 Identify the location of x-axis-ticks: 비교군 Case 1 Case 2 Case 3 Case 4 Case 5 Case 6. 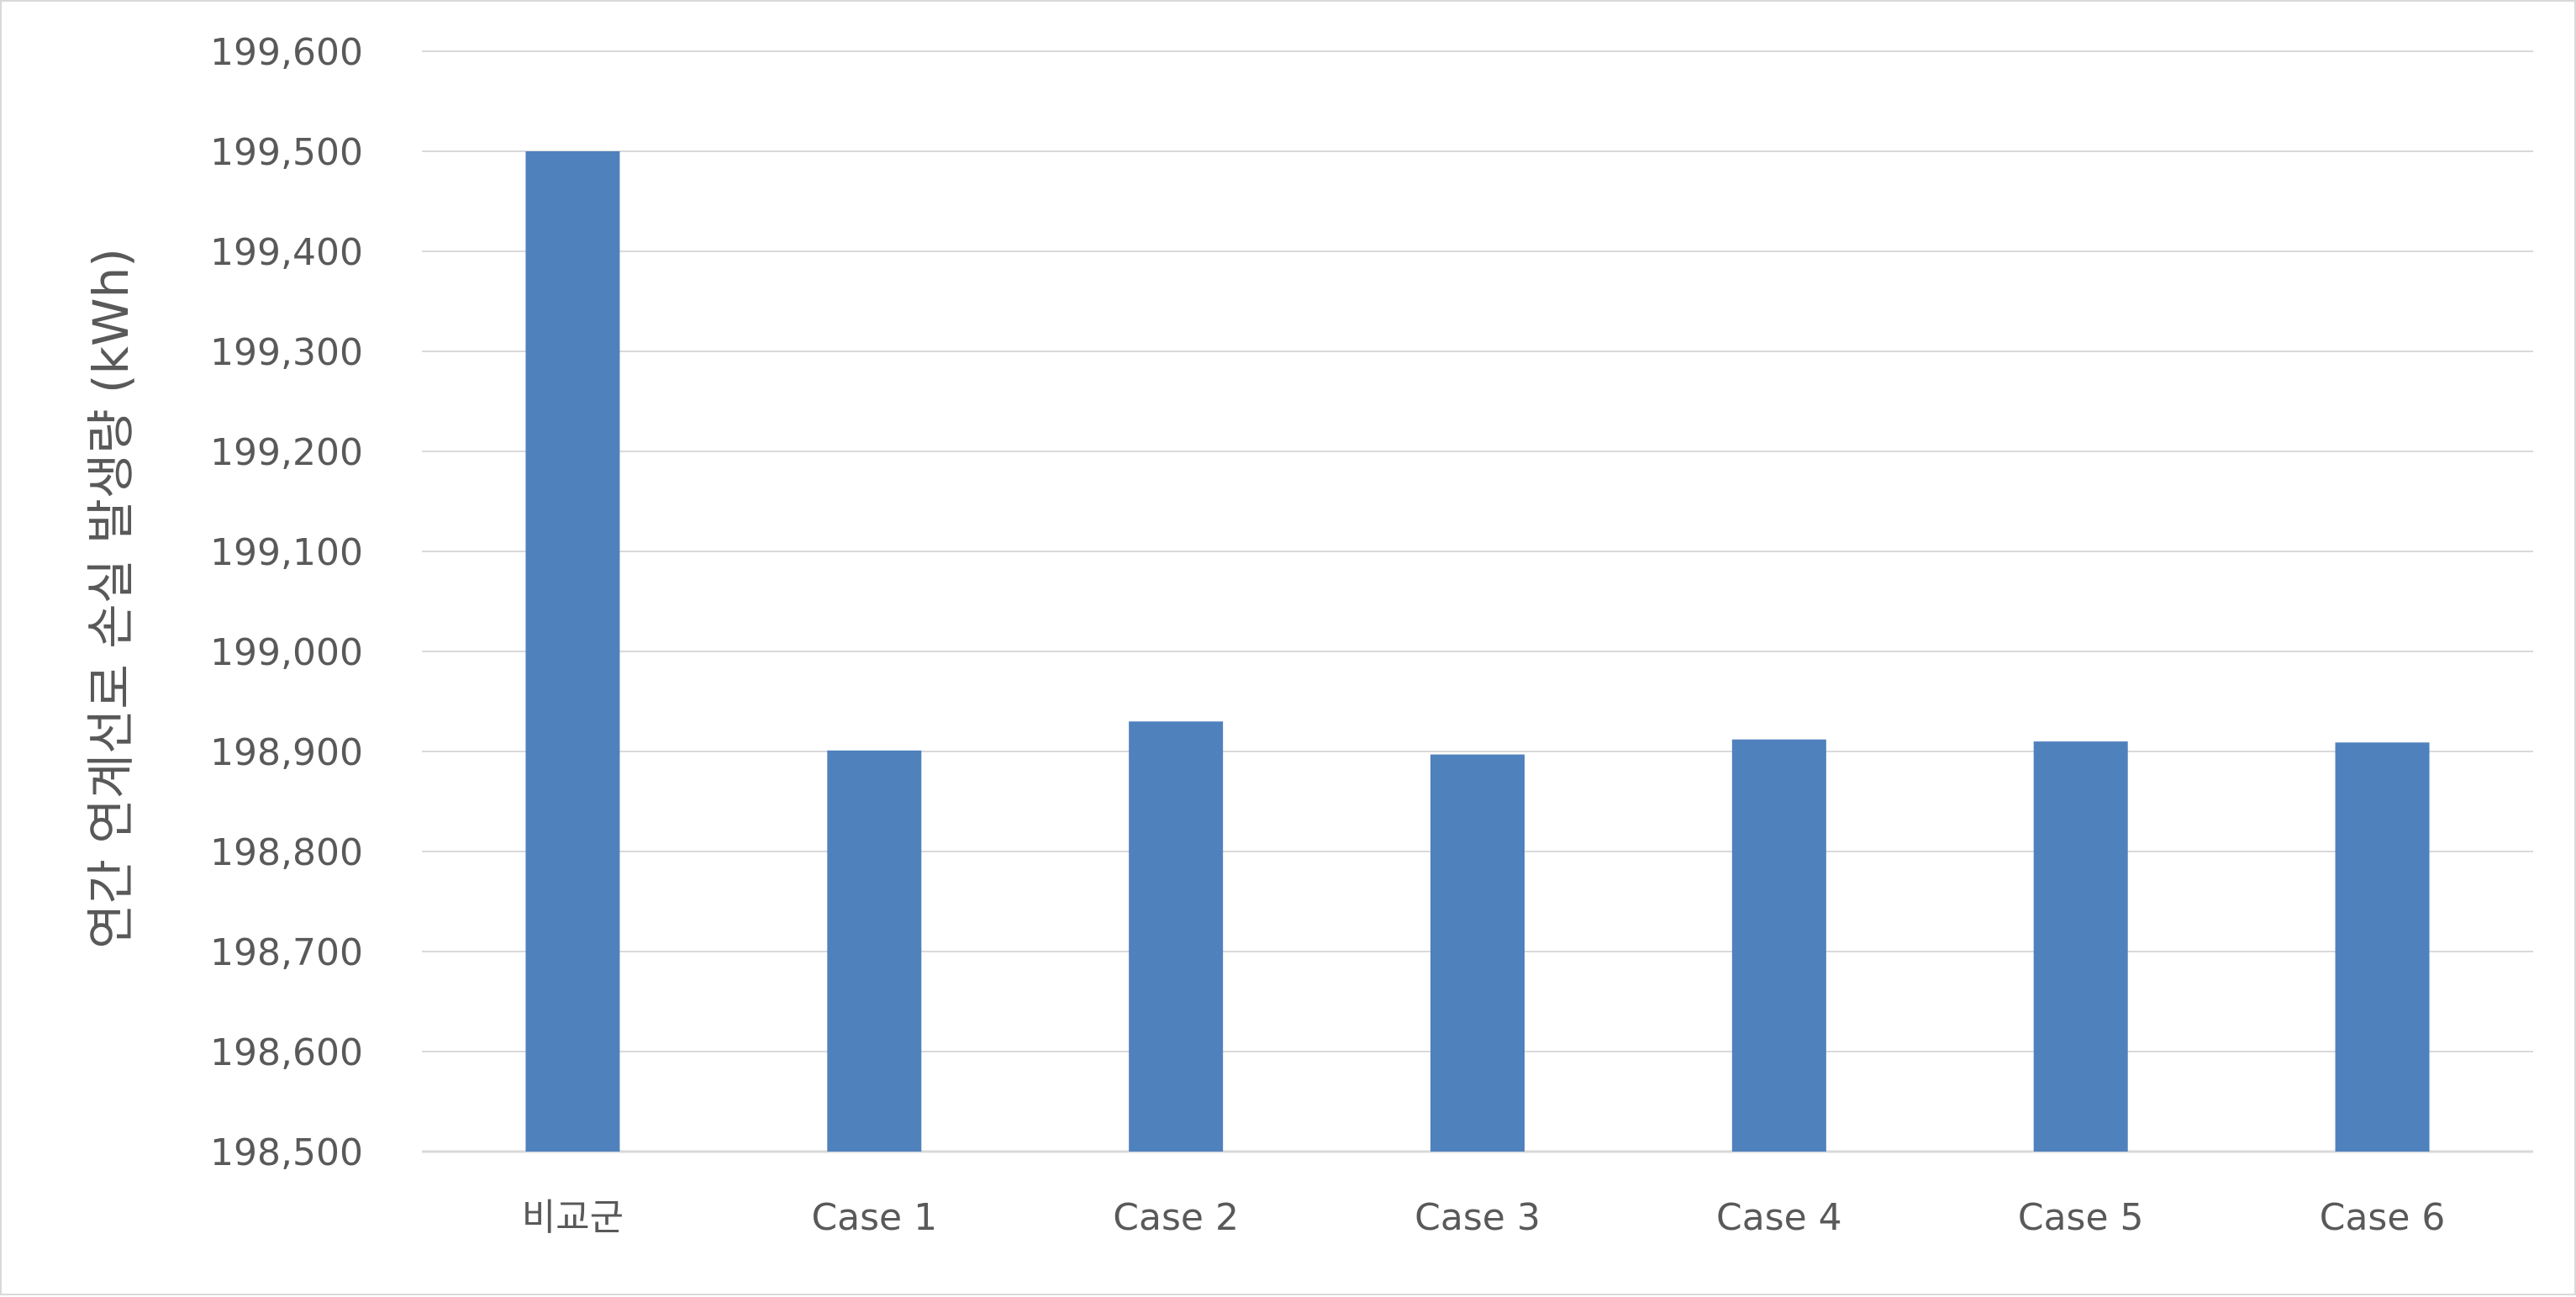
(1484, 1217).